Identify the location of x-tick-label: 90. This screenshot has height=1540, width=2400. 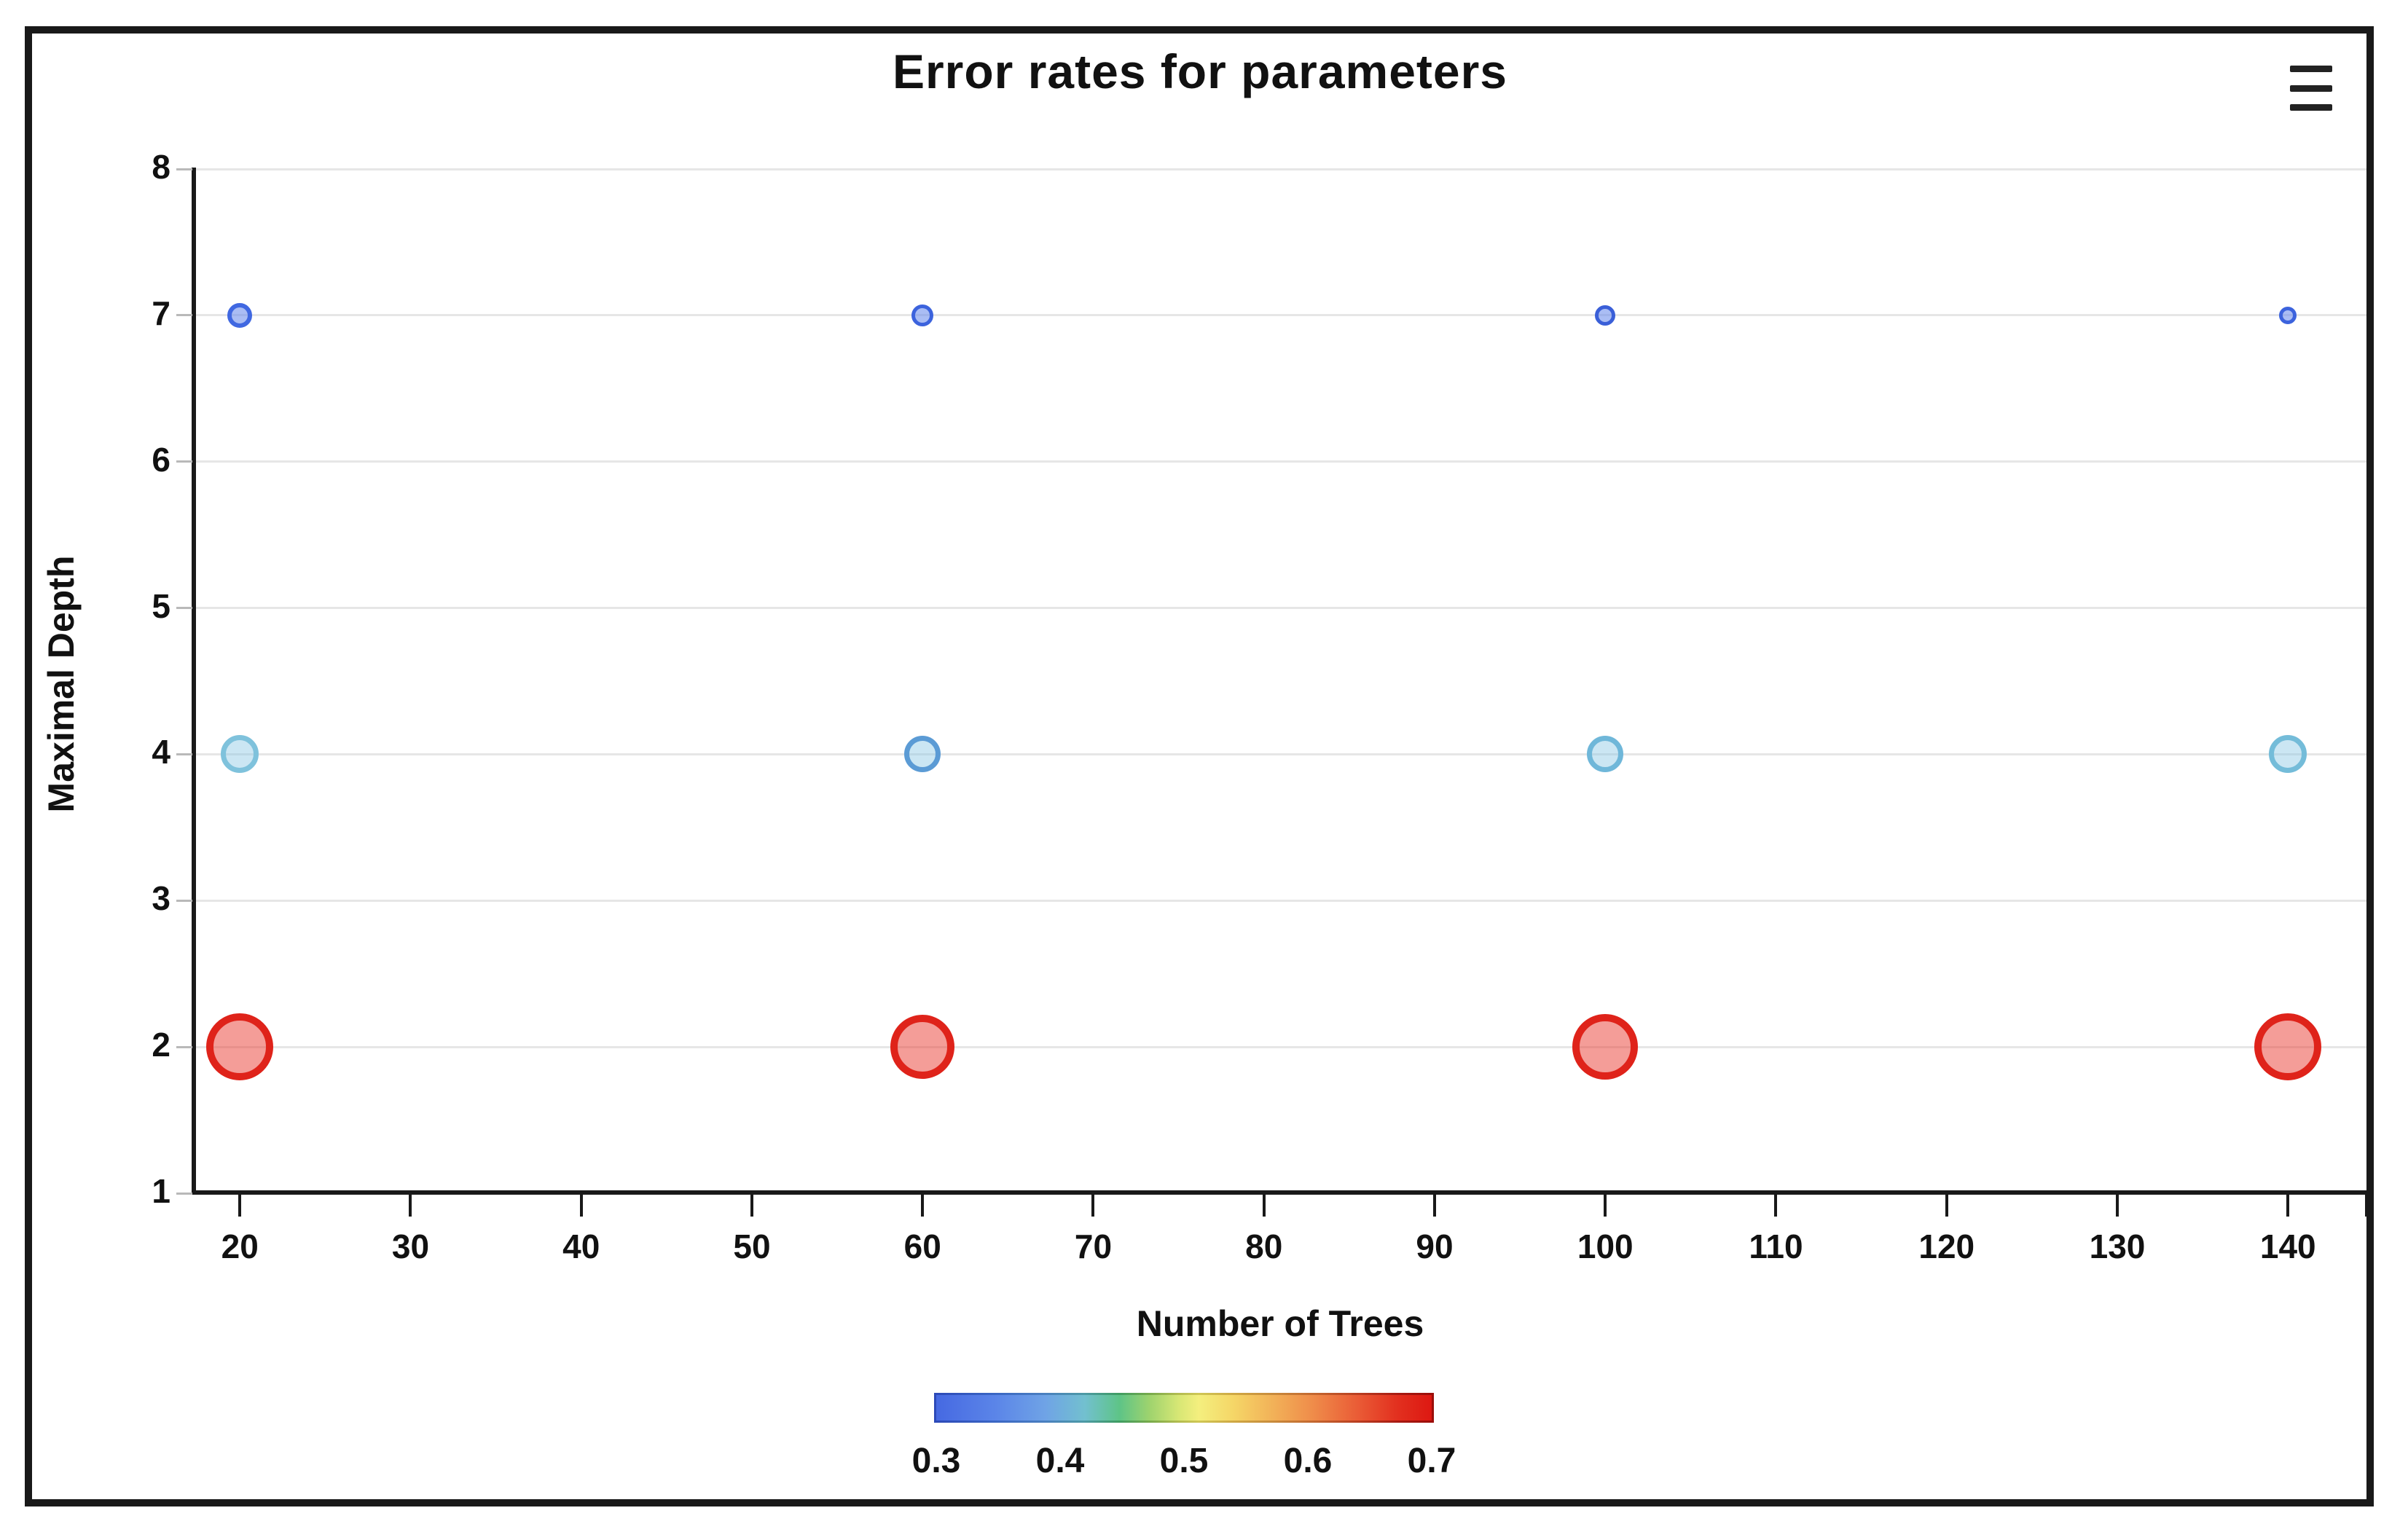
(1435, 1246).